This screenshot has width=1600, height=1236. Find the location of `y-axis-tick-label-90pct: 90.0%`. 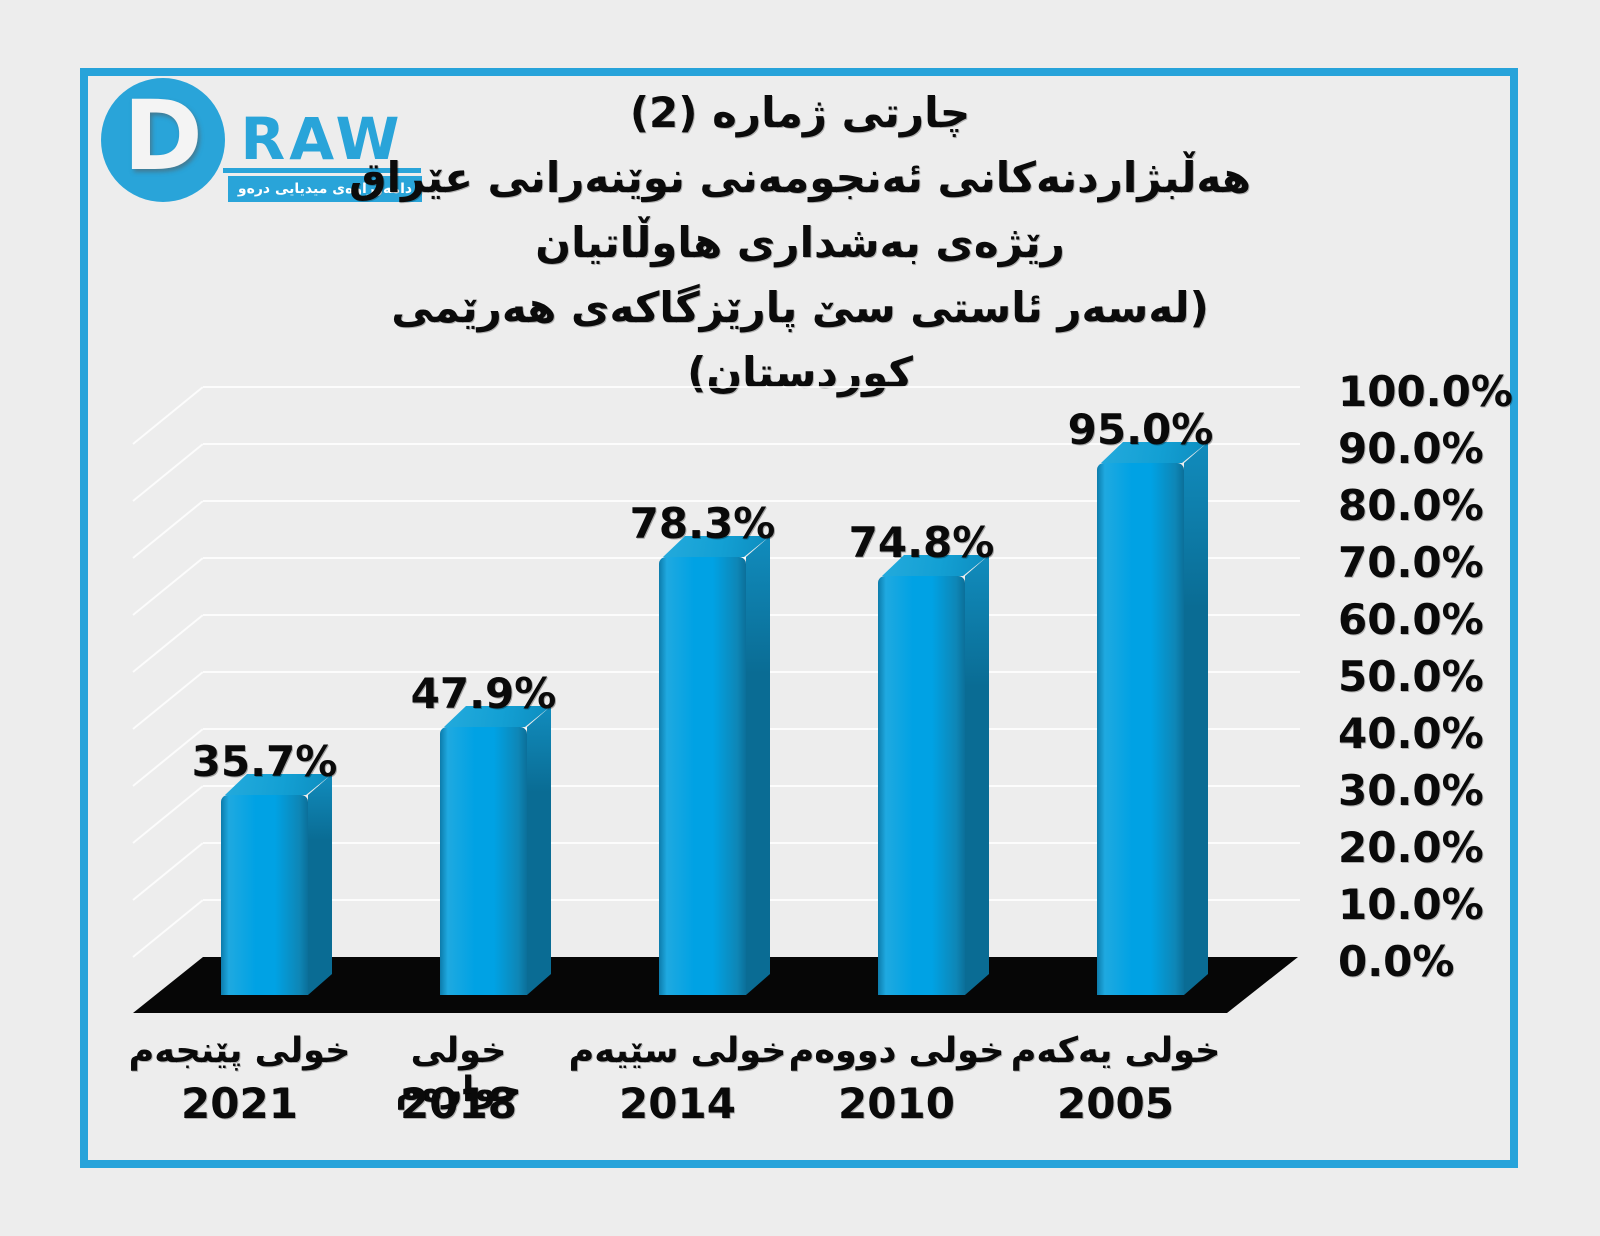

y-axis-tick-label-90pct: 90.0% is located at coordinates (1411, 448).